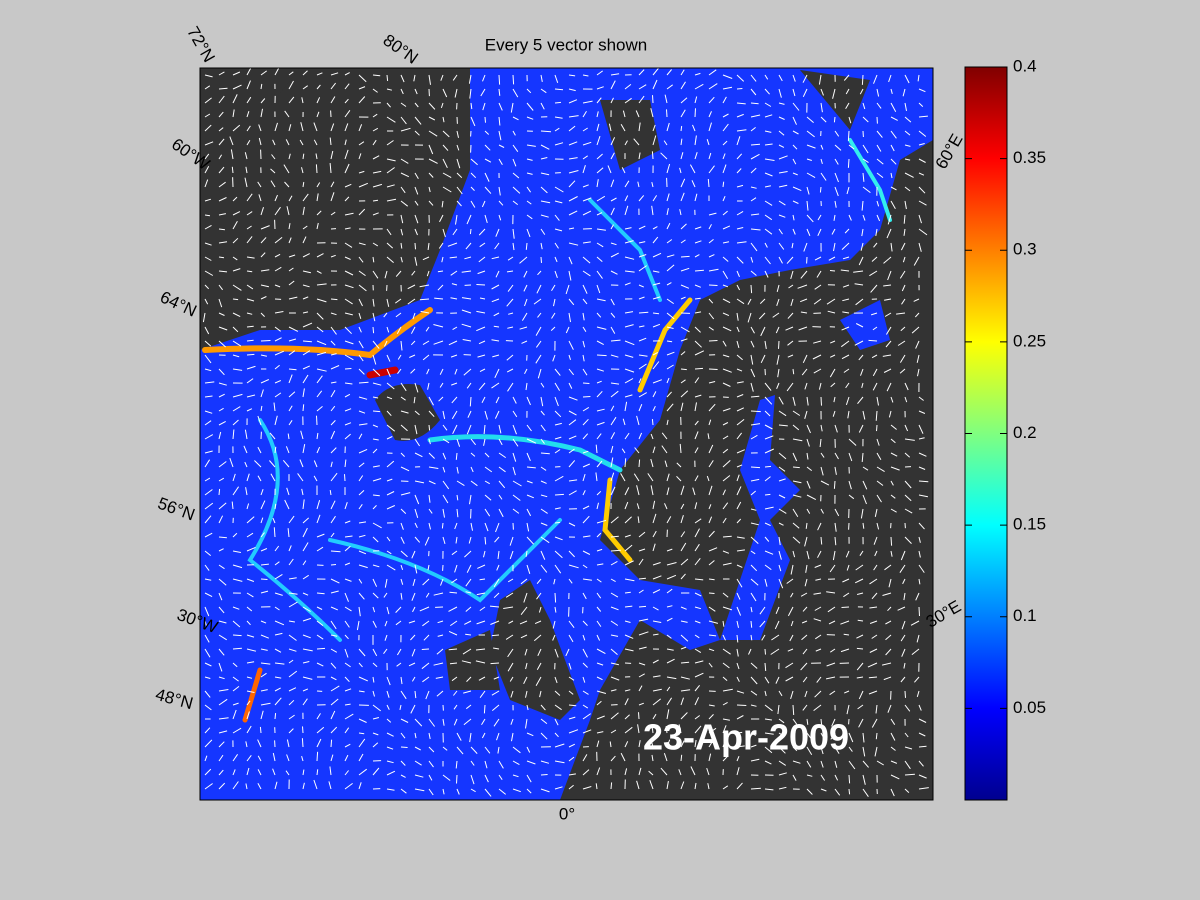  What do you see at coordinates (1025, 249) in the screenshot?
I see `colorbar-tick-label: 0.3` at bounding box center [1025, 249].